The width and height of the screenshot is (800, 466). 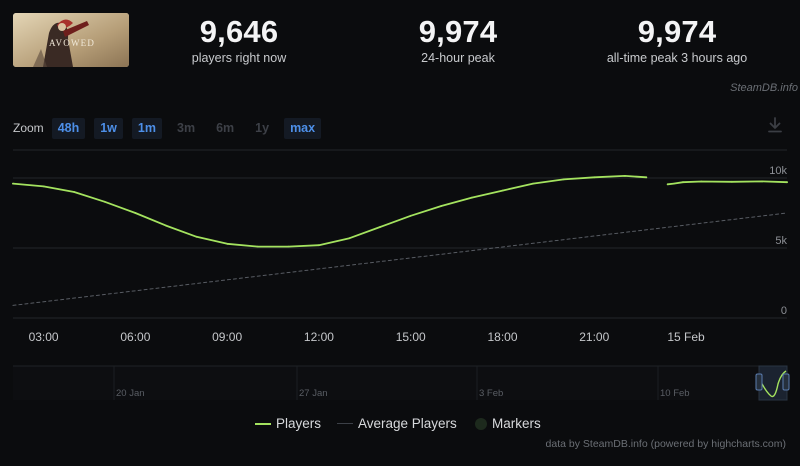 I want to click on navigator-handle-right, so click(x=786, y=382).